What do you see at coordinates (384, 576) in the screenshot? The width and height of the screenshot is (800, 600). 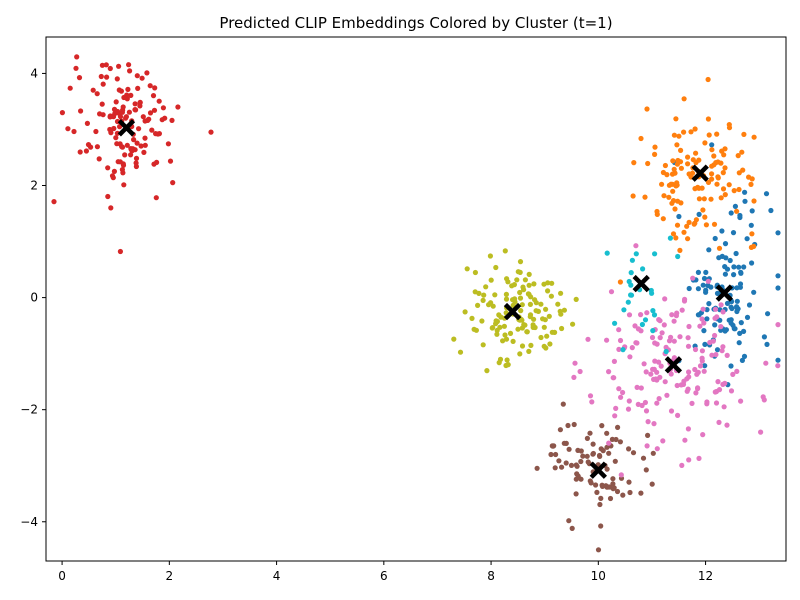 I see `x-tick-label: 6` at bounding box center [384, 576].